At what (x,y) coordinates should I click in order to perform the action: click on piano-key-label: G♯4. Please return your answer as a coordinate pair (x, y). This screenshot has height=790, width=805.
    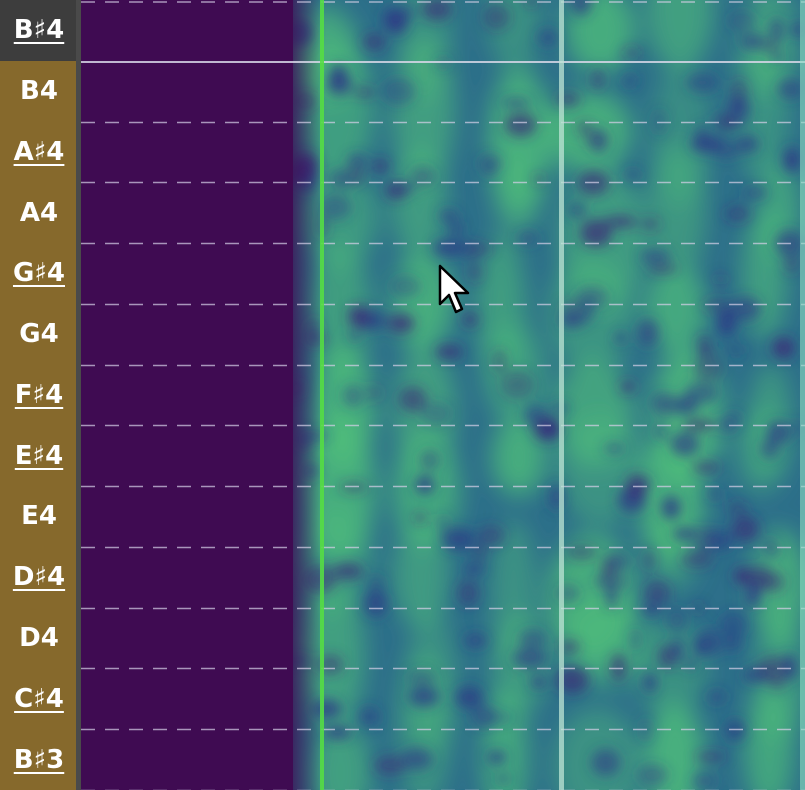
    Looking at the image, I should click on (38, 273).